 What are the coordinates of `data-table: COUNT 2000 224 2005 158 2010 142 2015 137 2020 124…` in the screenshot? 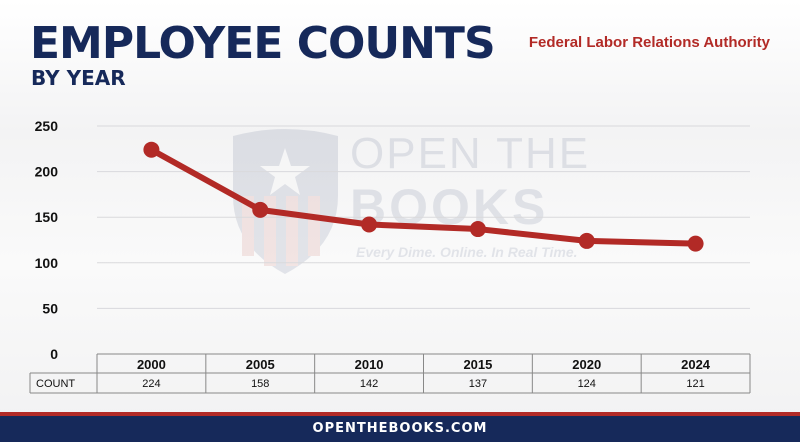 It's located at (390, 373).